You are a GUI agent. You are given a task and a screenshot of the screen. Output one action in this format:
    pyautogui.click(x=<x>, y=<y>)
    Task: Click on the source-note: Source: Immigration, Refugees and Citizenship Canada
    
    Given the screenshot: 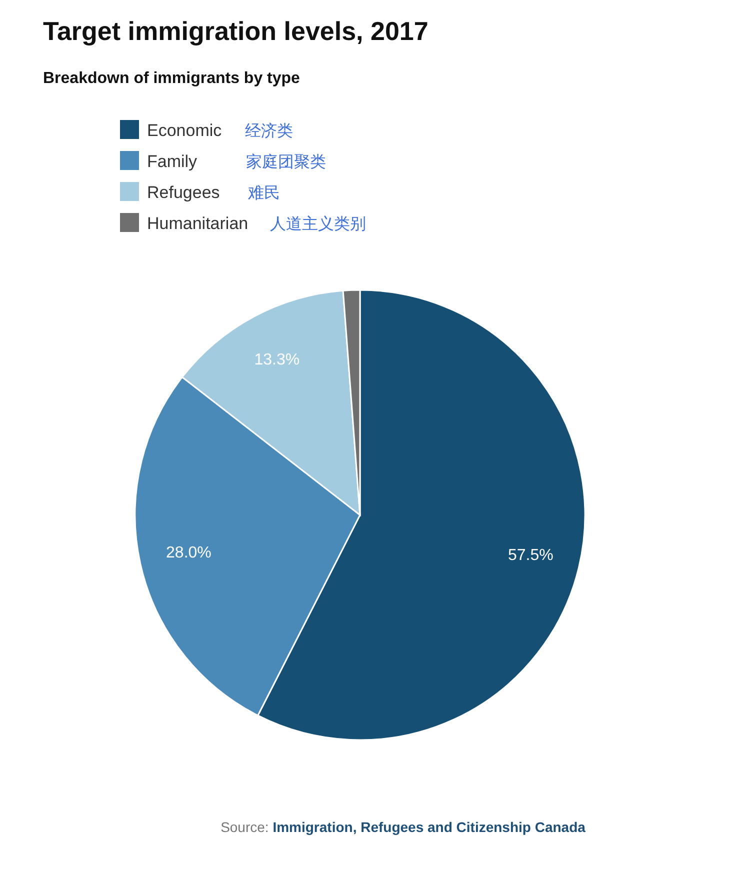 What is the action you would take?
    pyautogui.click(x=403, y=827)
    